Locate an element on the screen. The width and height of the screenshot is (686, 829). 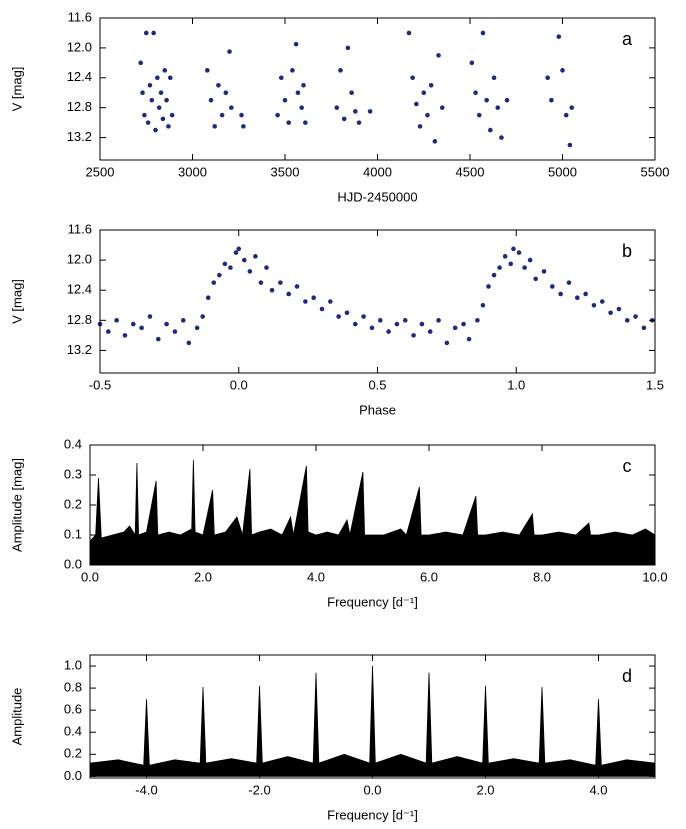
y-tick-label: 12.4 is located at coordinates (79, 289).